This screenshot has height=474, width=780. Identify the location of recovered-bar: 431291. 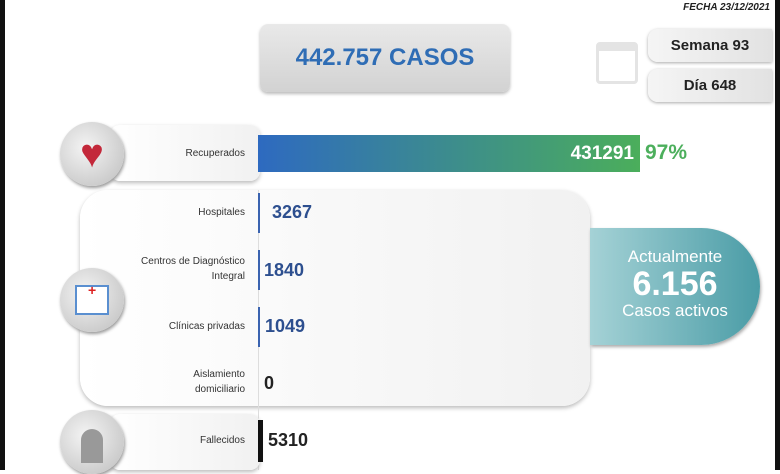
(449, 153).